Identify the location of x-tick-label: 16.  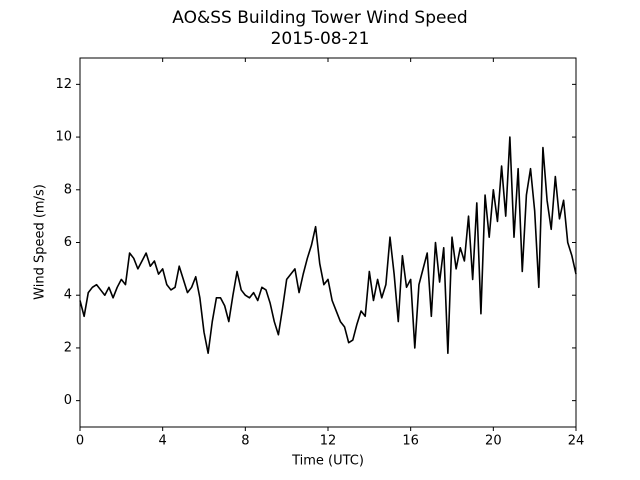
(410, 441).